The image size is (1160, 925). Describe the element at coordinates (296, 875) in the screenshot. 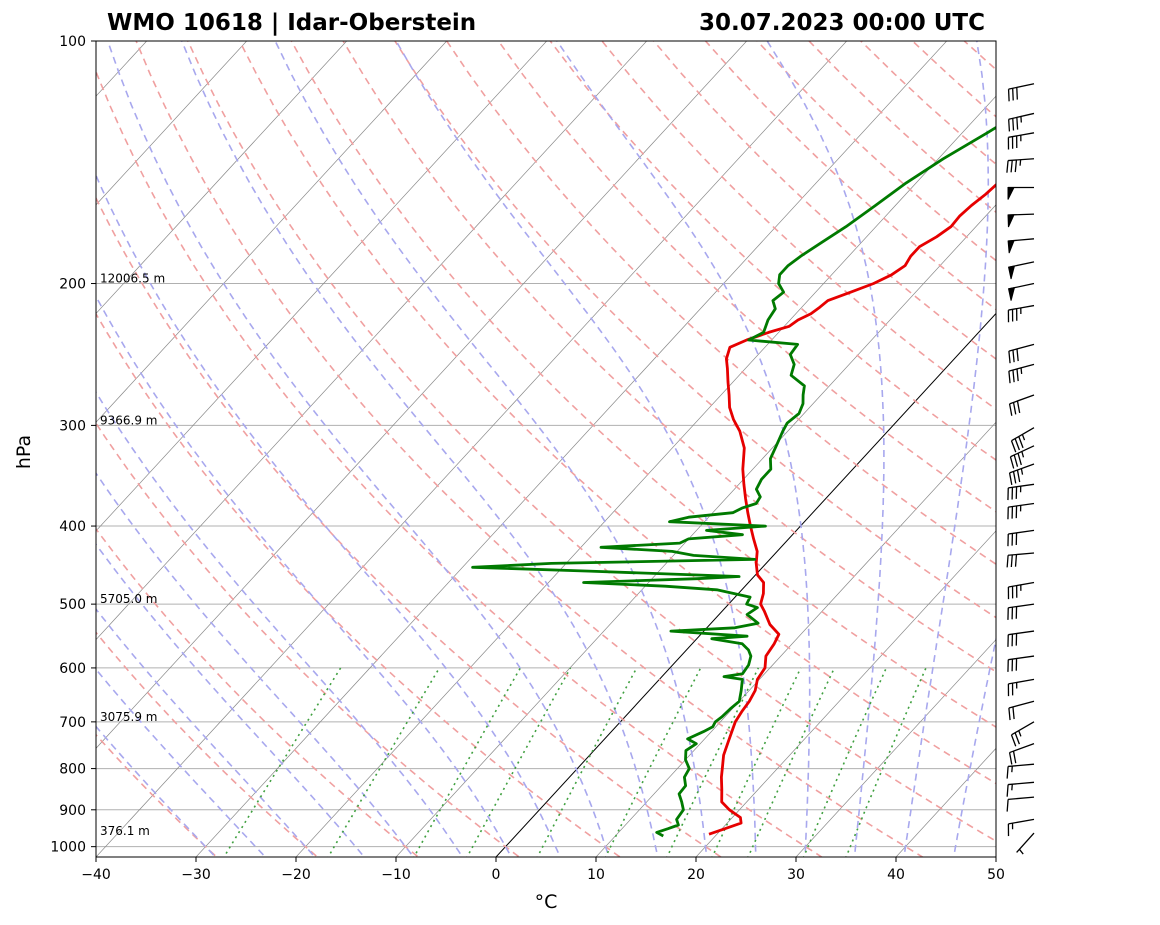

I see `x-tick-label: −20` at that location.